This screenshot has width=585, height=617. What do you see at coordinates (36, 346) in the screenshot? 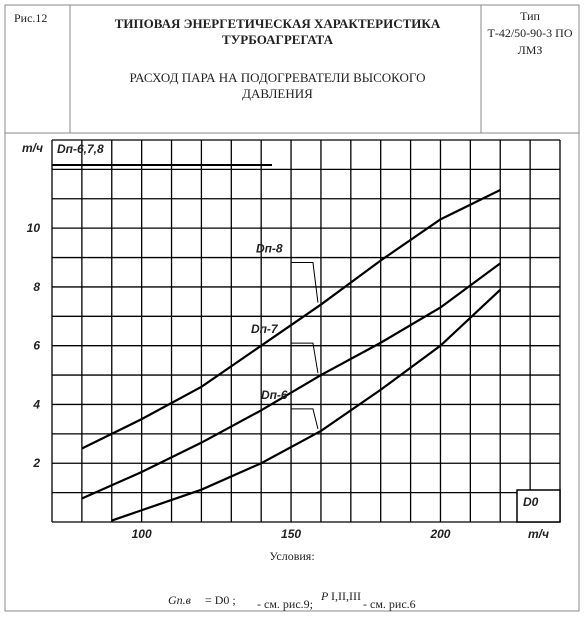
I see `y-tick-label: 6` at bounding box center [36, 346].